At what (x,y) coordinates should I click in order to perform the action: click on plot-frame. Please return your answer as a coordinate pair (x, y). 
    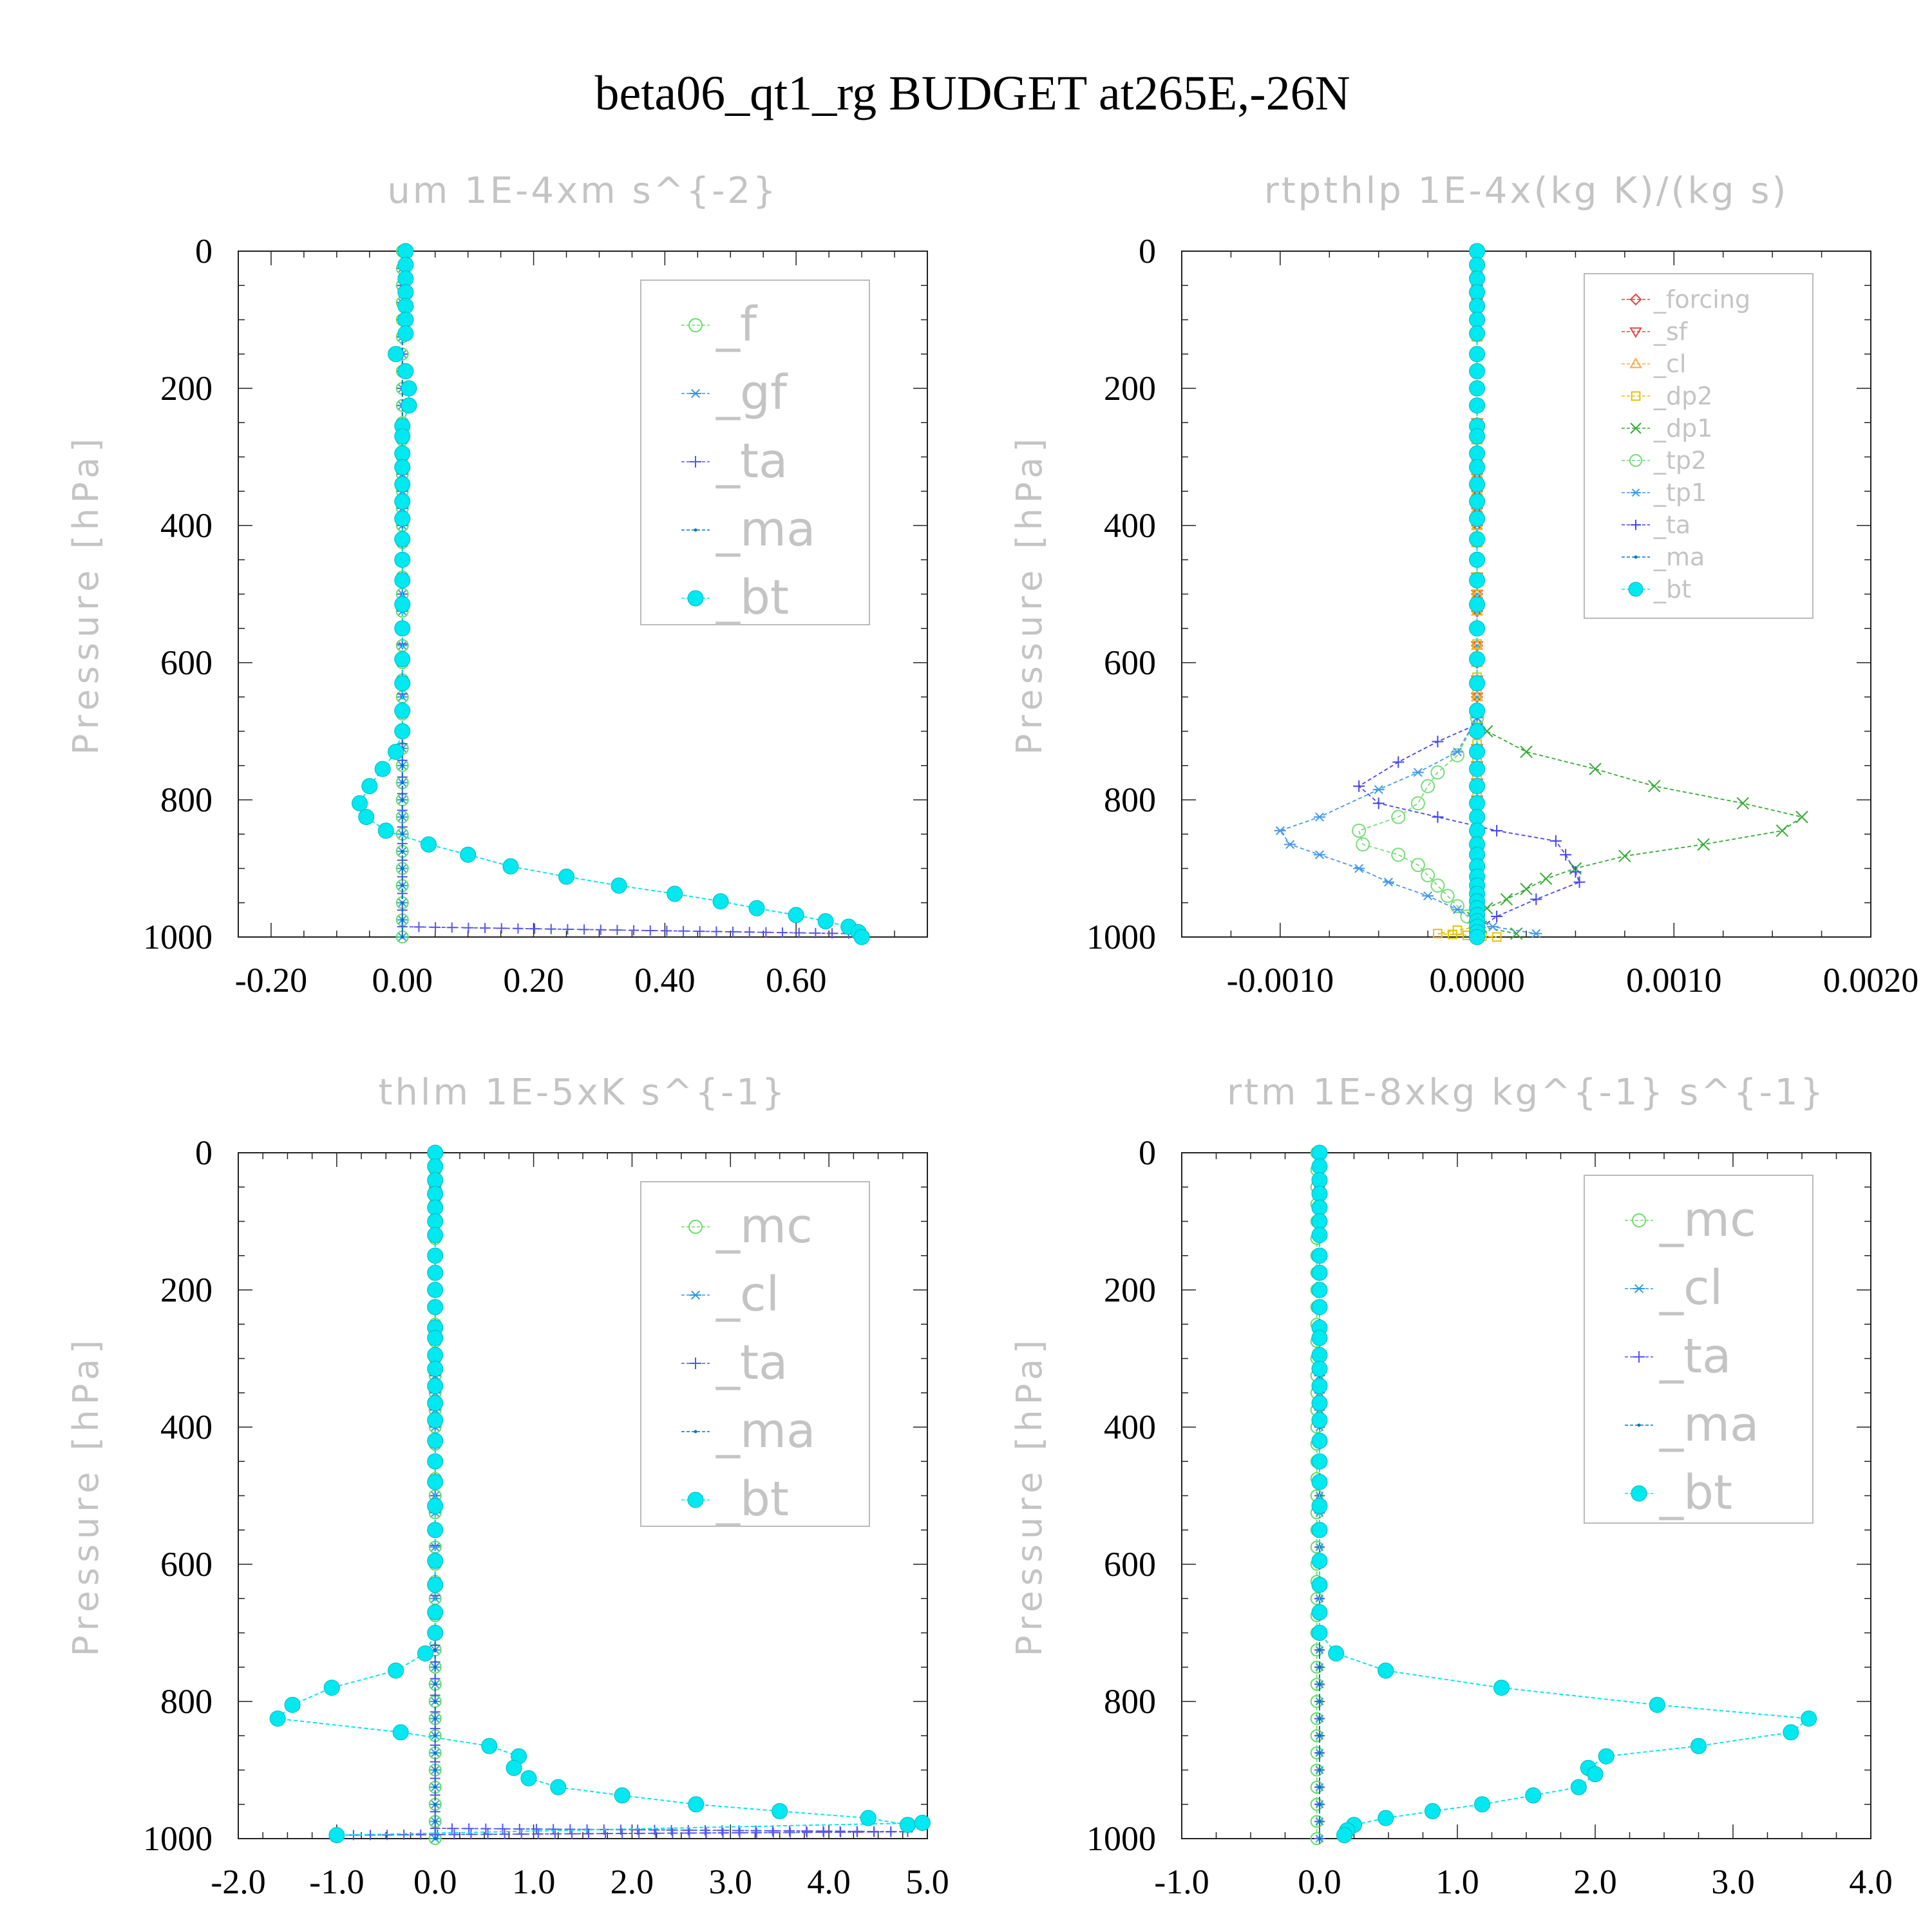
    Looking at the image, I should click on (1526, 594).